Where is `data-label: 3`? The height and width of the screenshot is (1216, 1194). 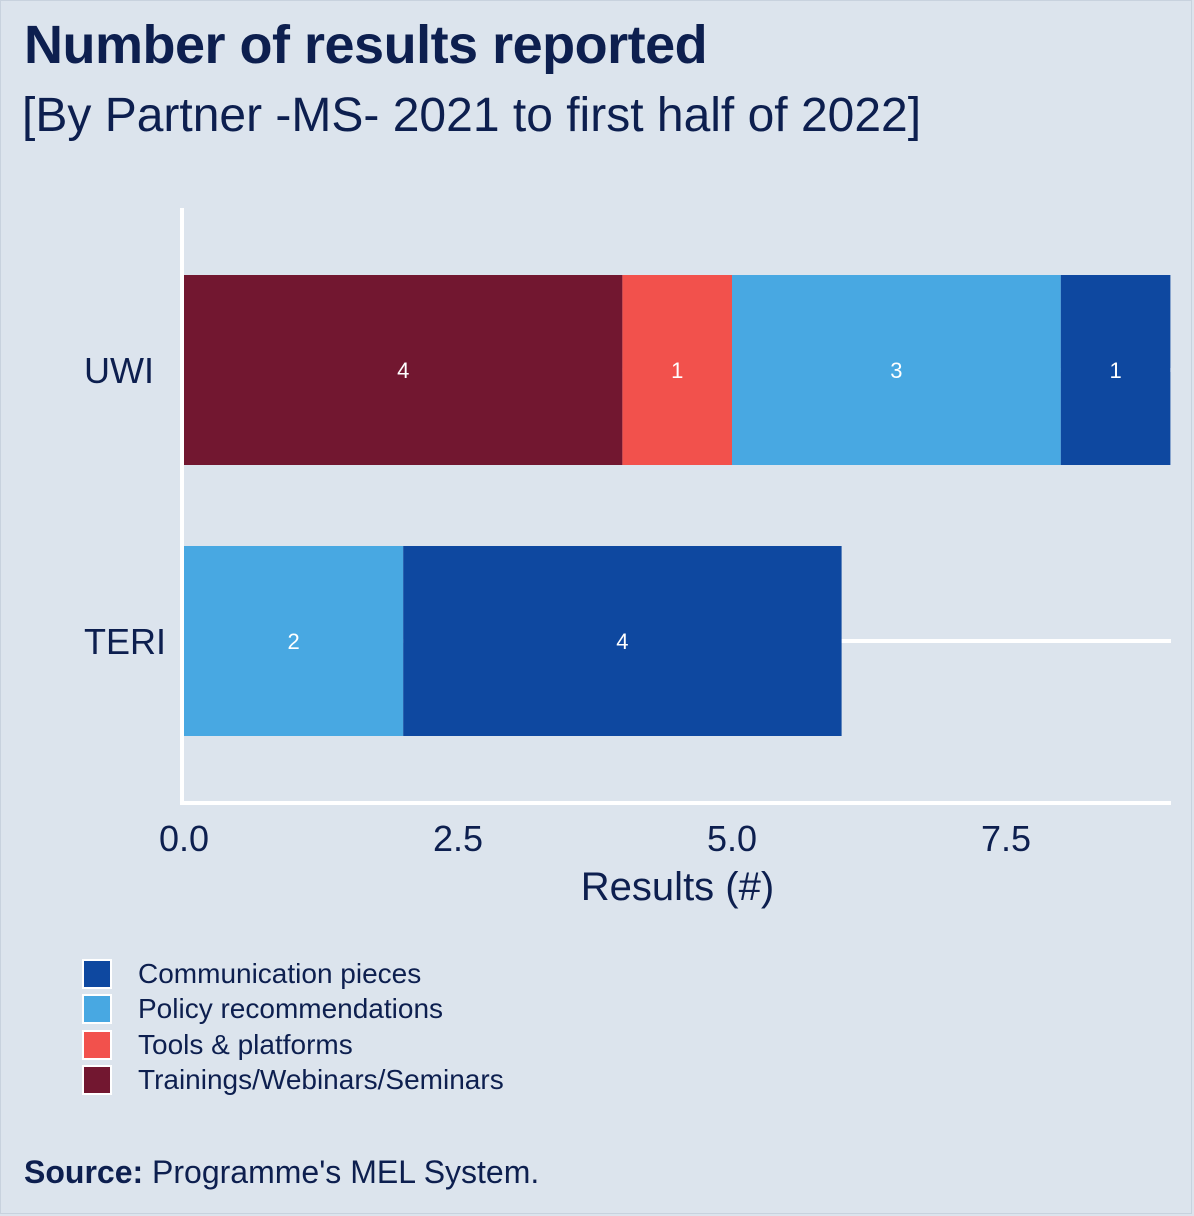 data-label: 3 is located at coordinates (896, 370).